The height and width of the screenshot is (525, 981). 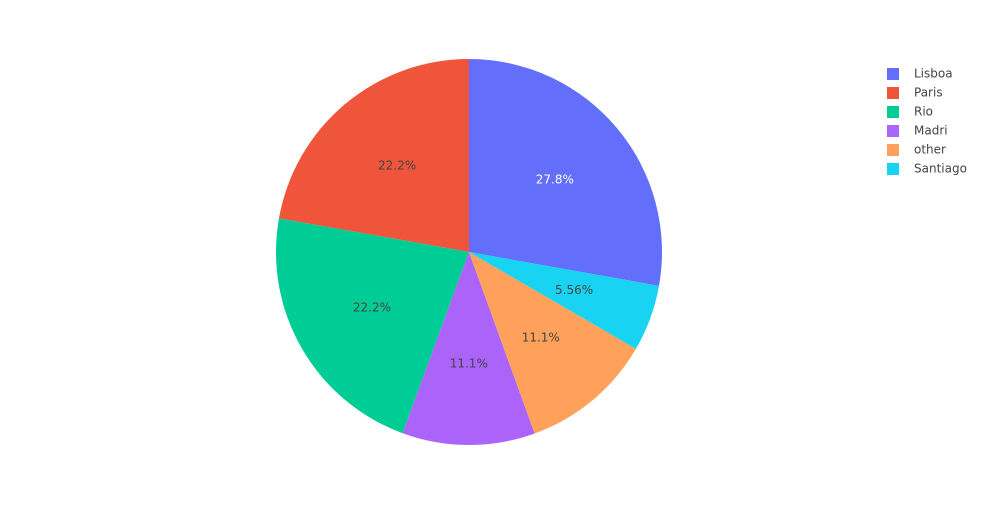 I want to click on legend-label: other, so click(x=930, y=150).